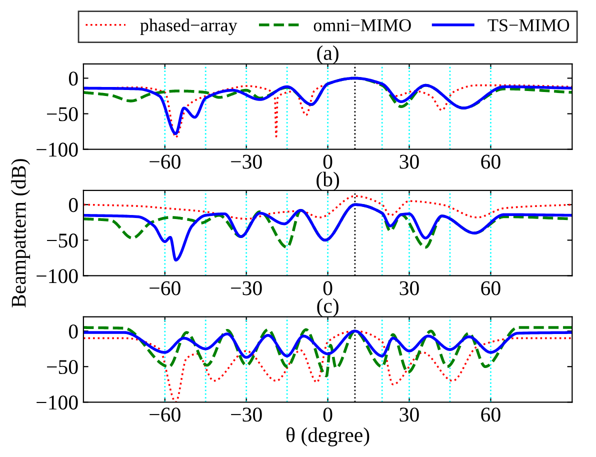  I want to click on legend-label: omni−MIMO, so click(362, 25).